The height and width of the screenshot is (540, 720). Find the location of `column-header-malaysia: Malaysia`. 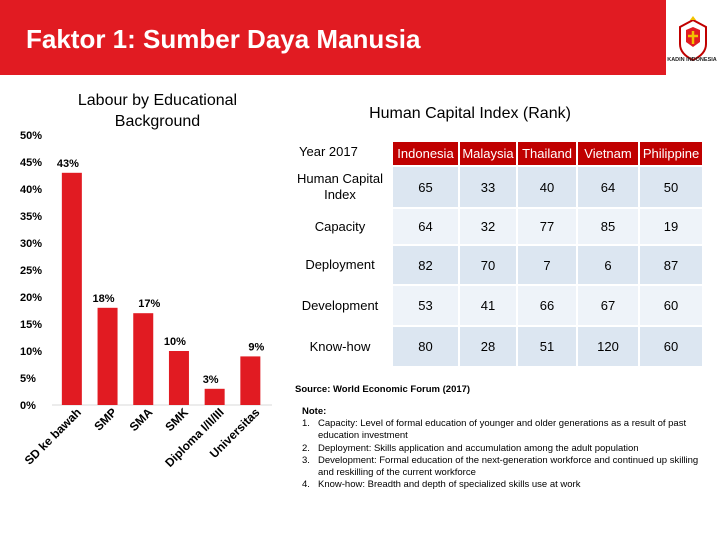

column-header-malaysia: Malaysia is located at coordinates (487, 154).